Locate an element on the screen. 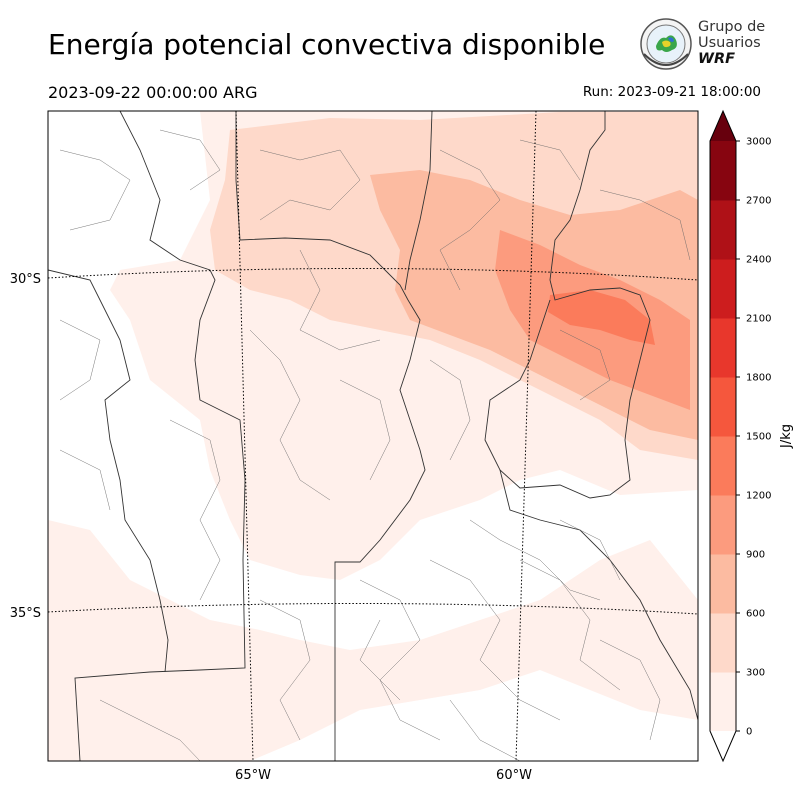  logo-line-3: WRF is located at coordinates (717, 59).